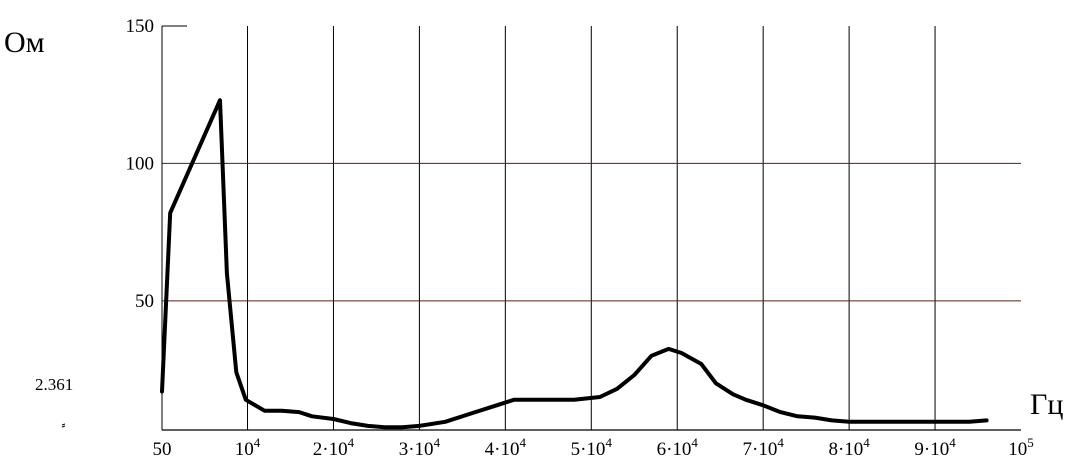 This screenshot has width=1083, height=461. What do you see at coordinates (1046, 404) in the screenshot?
I see `x-axis-label: Гц` at bounding box center [1046, 404].